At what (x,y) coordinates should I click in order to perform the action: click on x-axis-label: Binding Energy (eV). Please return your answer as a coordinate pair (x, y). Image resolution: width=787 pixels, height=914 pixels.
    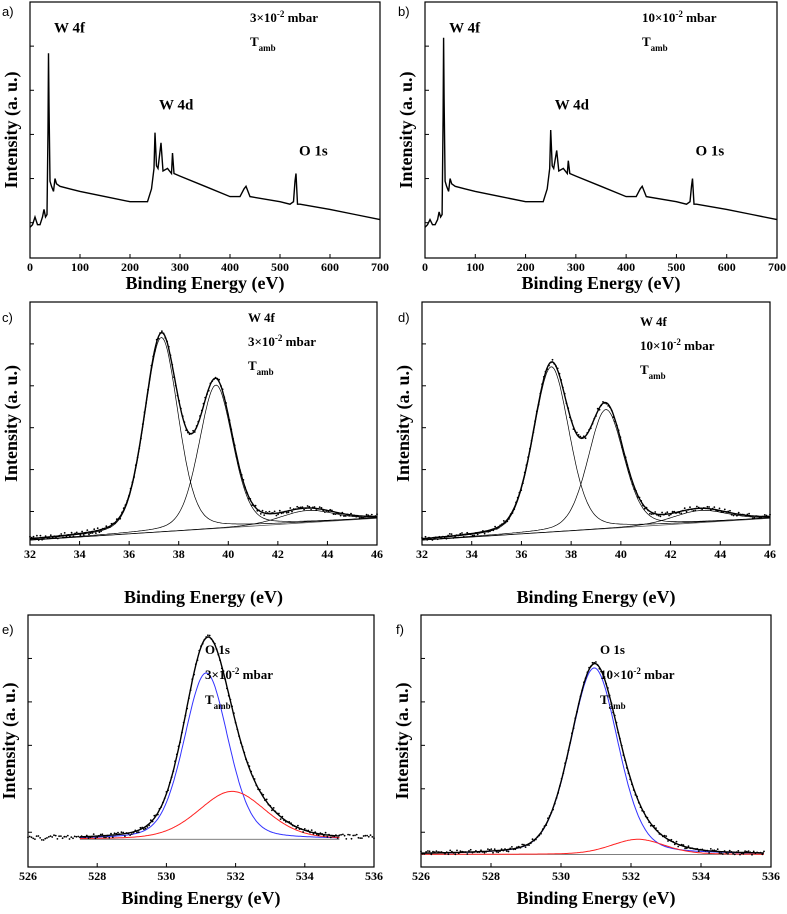
    Looking at the image, I should click on (595, 597).